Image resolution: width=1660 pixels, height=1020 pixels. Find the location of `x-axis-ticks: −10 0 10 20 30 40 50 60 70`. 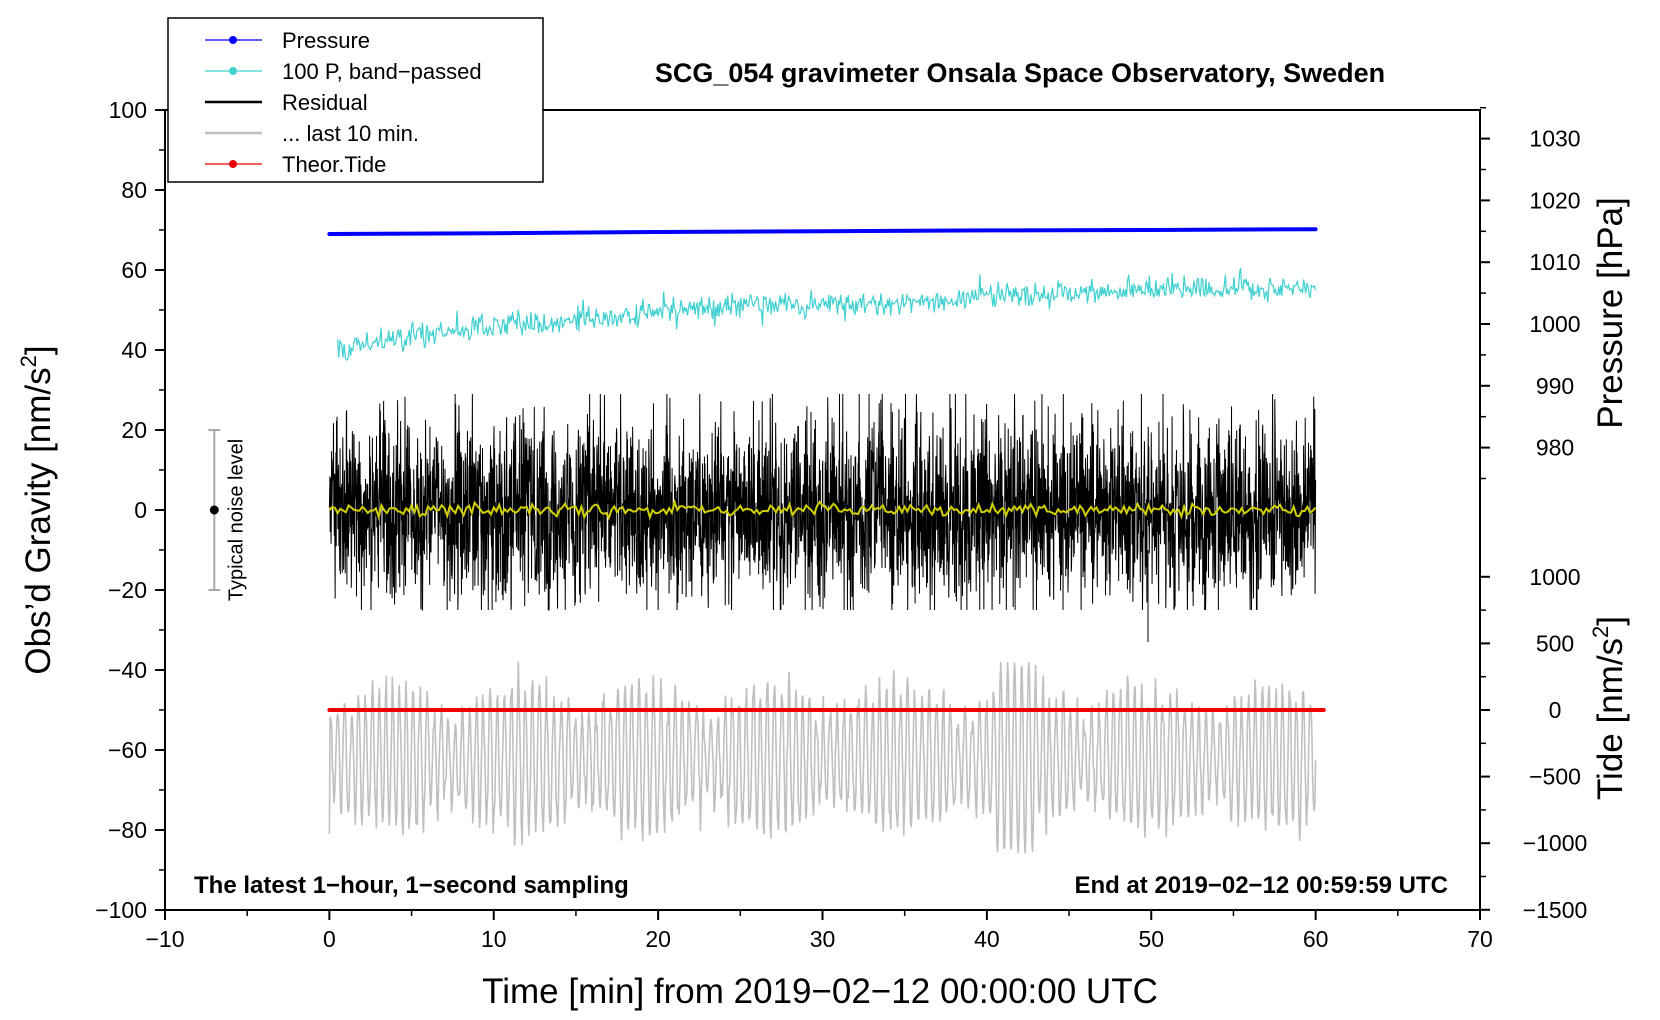

x-axis-ticks: −10 0 10 20 30 40 50 60 70 is located at coordinates (819, 931).